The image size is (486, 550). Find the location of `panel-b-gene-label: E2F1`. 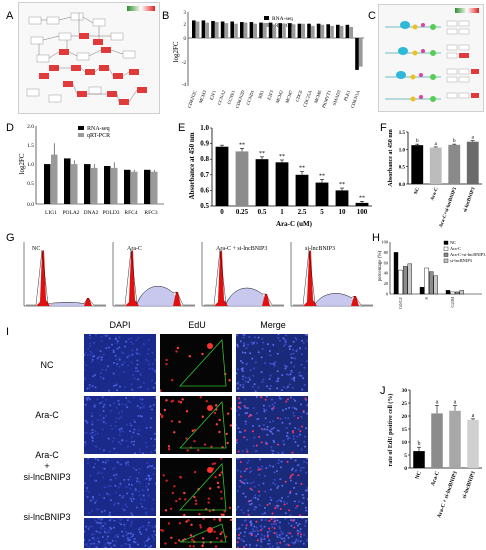

panel-b-gene-label: E2F1 is located at coordinates (213, 95).